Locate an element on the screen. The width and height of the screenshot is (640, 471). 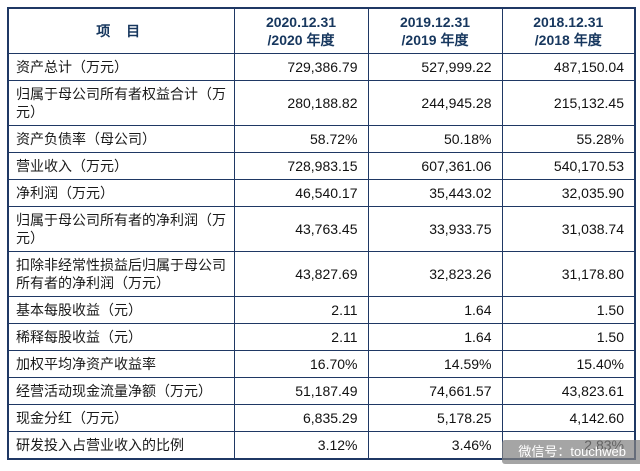
row-label: 资产负债率（母公司） is located at coordinates (121, 139).